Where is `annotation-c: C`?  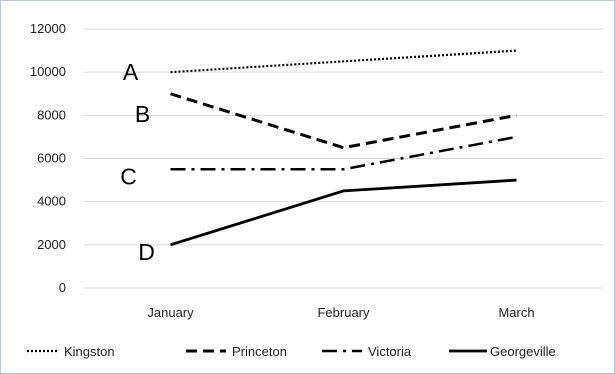 annotation-c: C is located at coordinates (128, 176).